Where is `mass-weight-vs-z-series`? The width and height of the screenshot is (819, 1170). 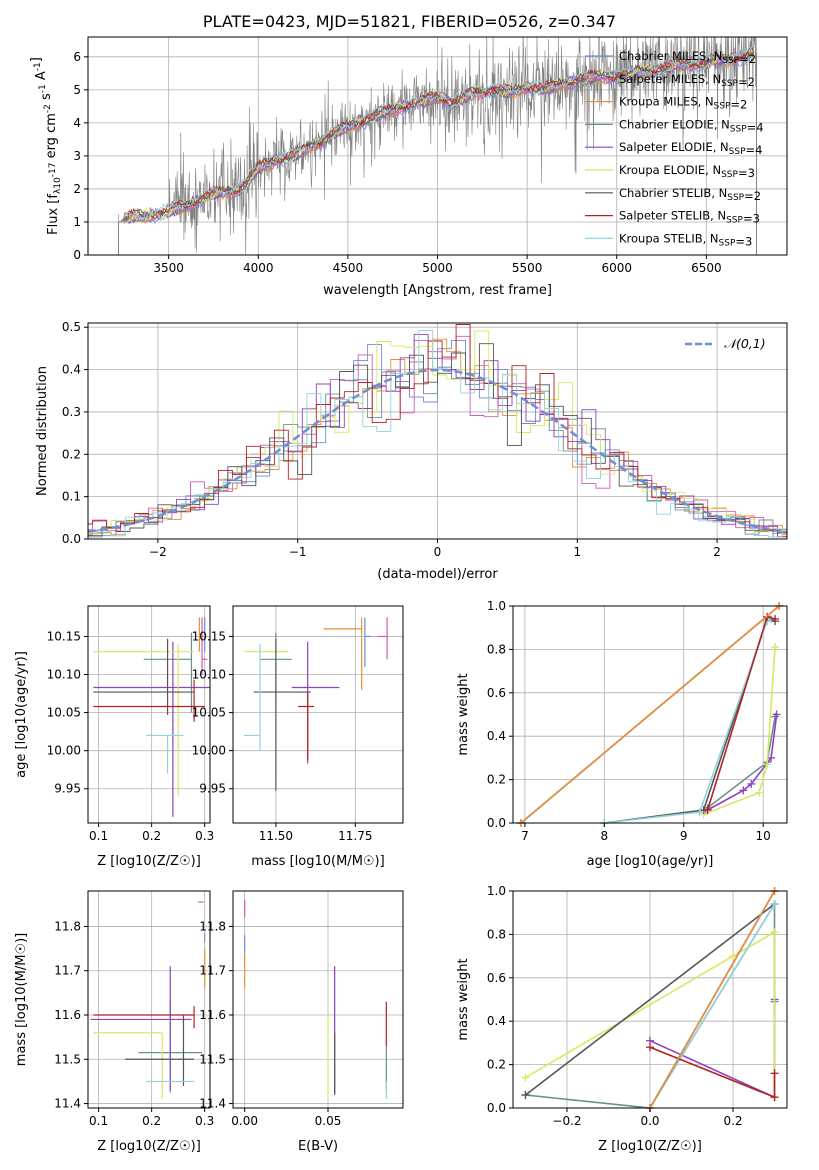
mass-weight-vs-z-series is located at coordinates (650, 999).